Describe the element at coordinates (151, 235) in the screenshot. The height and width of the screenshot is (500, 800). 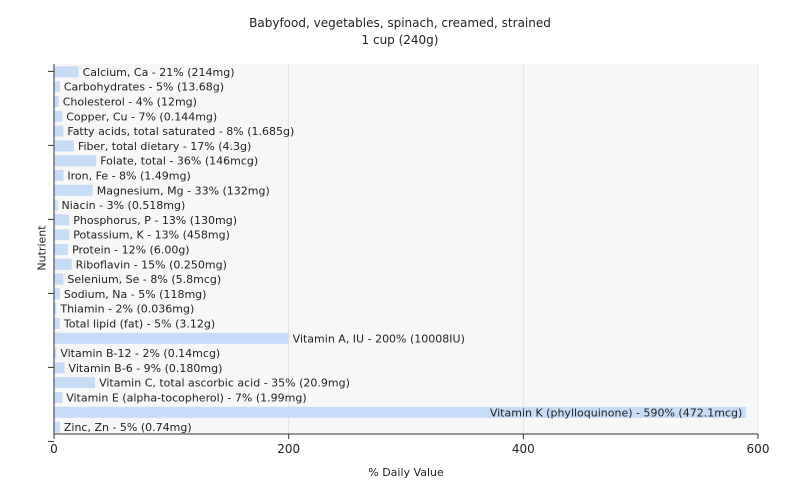
I see `bar-label: Potassium, K - 13% (458mg)` at that location.